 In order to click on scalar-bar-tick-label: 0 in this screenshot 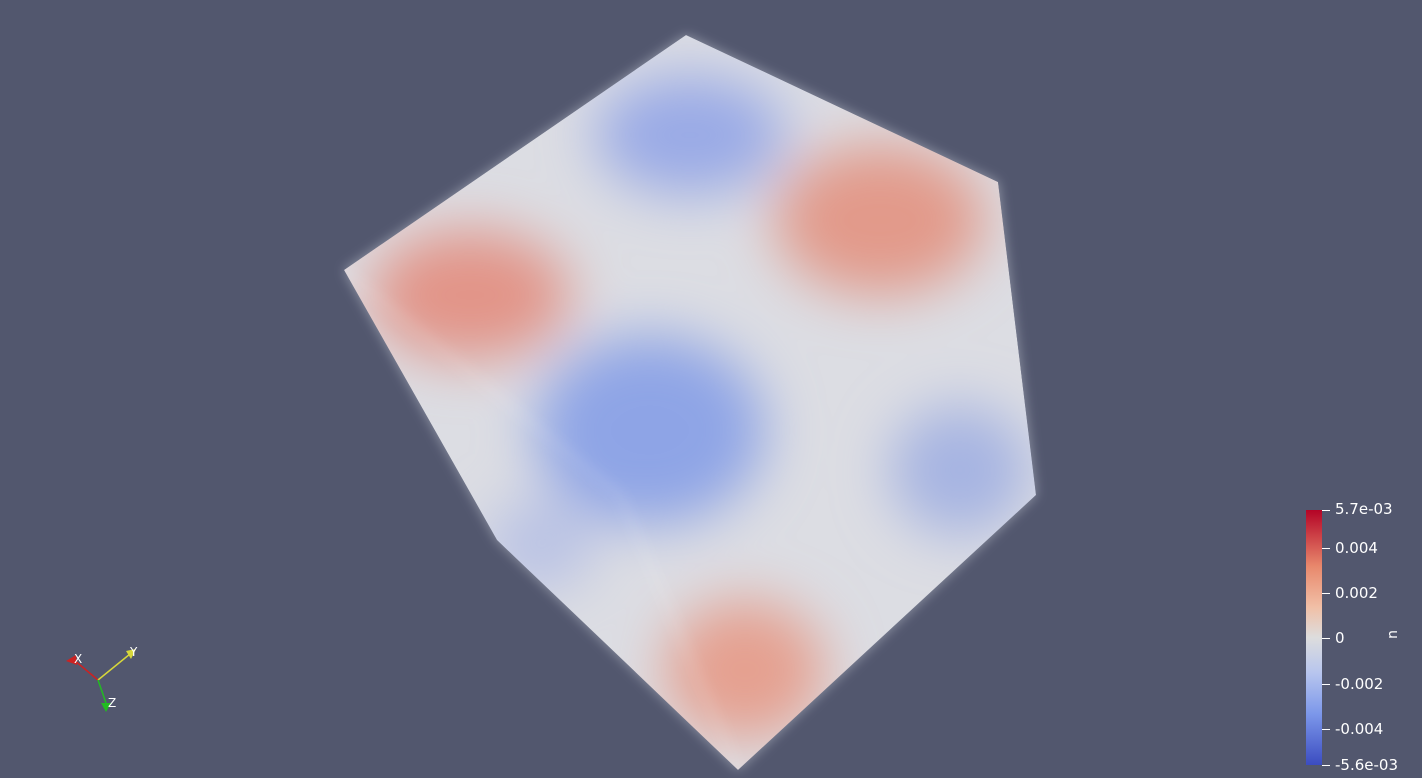, I will do `click(1340, 638)`.